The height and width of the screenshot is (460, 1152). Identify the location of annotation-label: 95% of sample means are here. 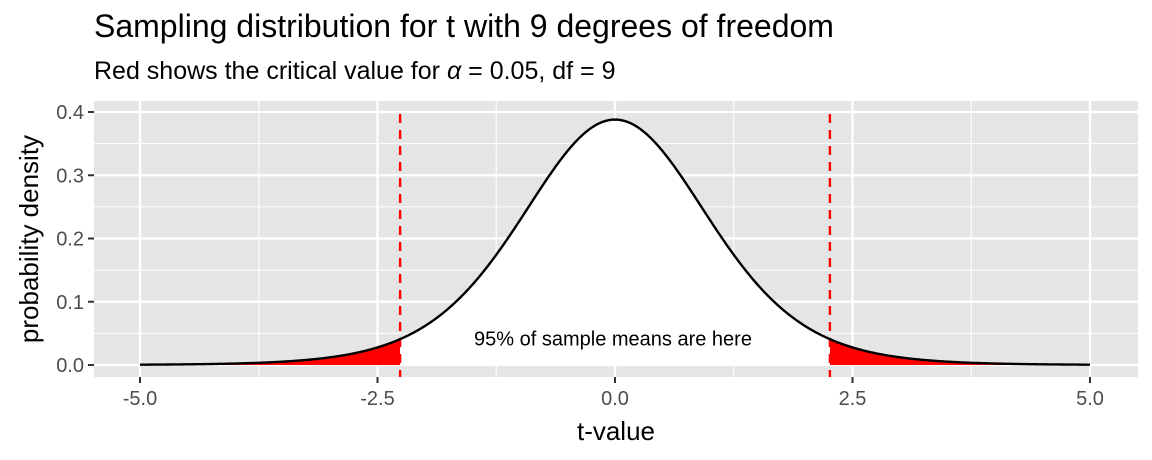
(613, 339).